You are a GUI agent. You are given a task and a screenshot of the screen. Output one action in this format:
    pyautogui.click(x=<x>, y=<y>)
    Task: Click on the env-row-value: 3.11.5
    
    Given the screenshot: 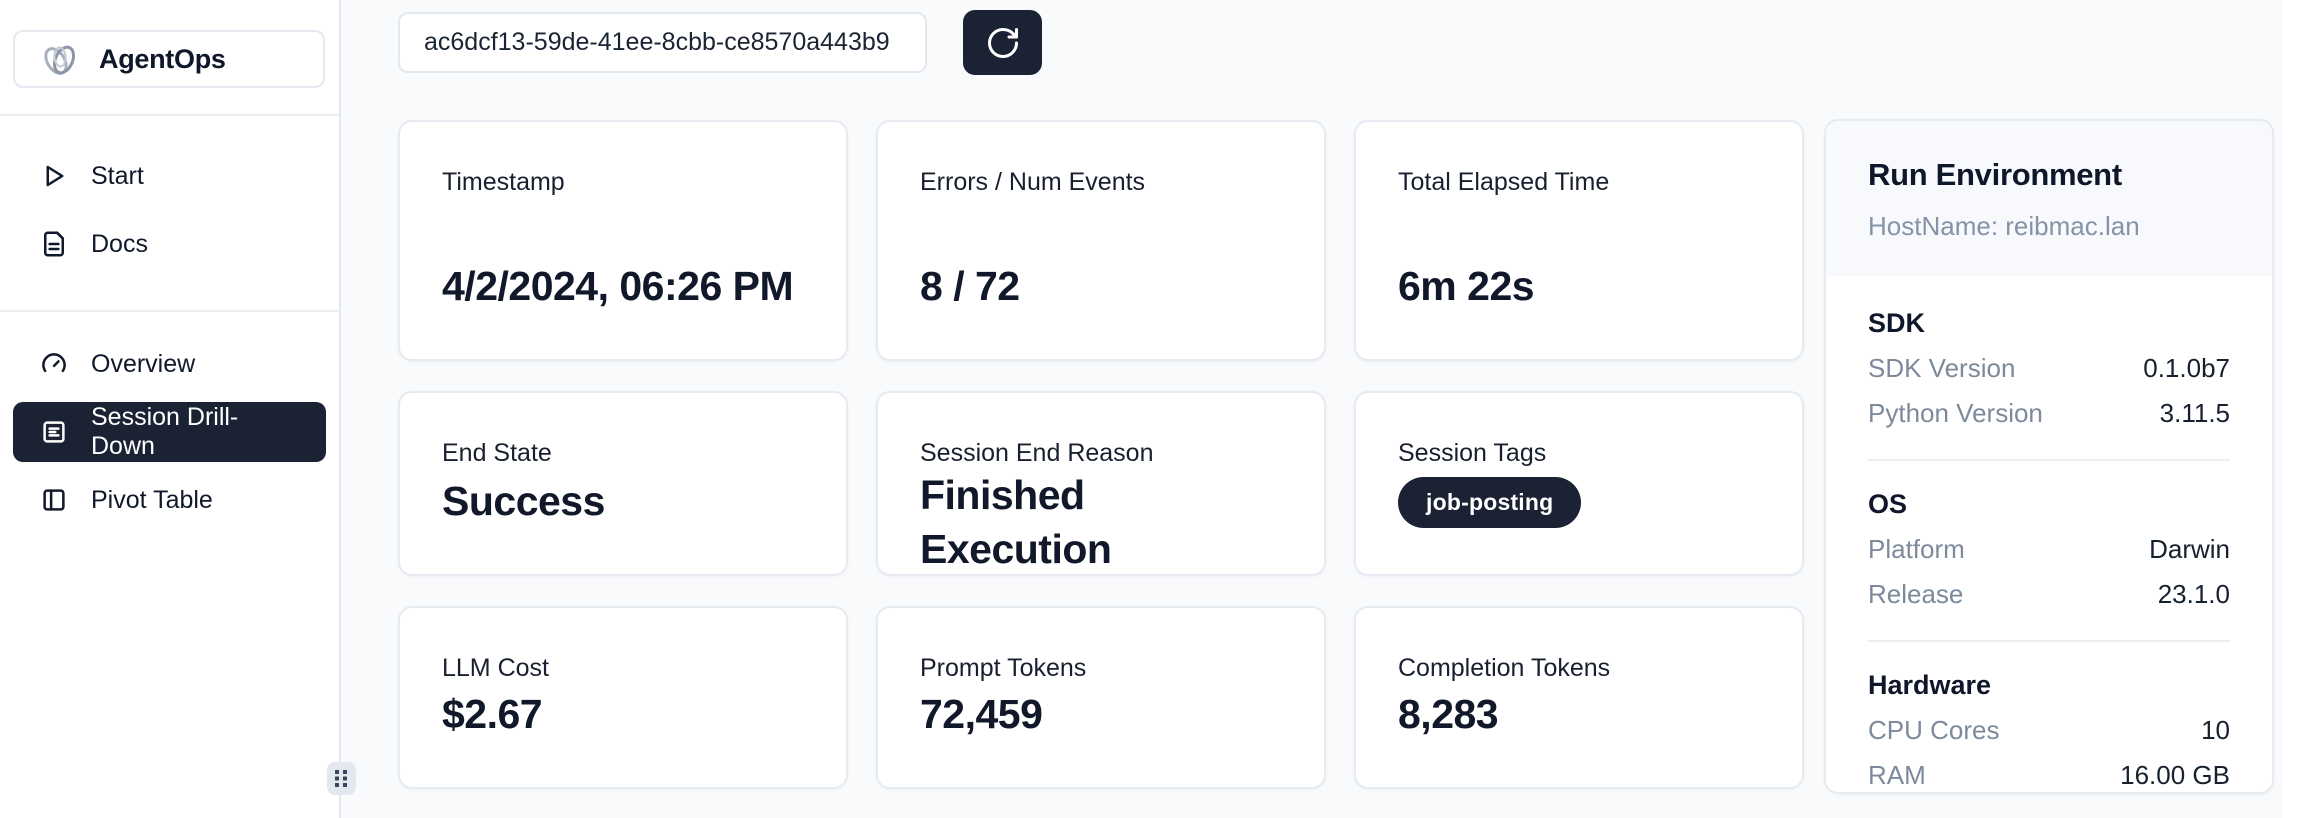 What is the action you would take?
    pyautogui.click(x=2194, y=413)
    